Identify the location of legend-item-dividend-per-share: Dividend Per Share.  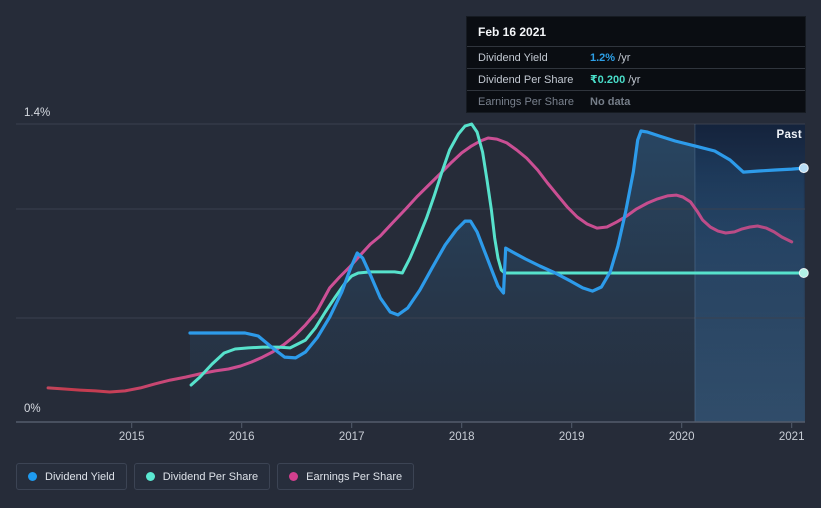
(202, 476).